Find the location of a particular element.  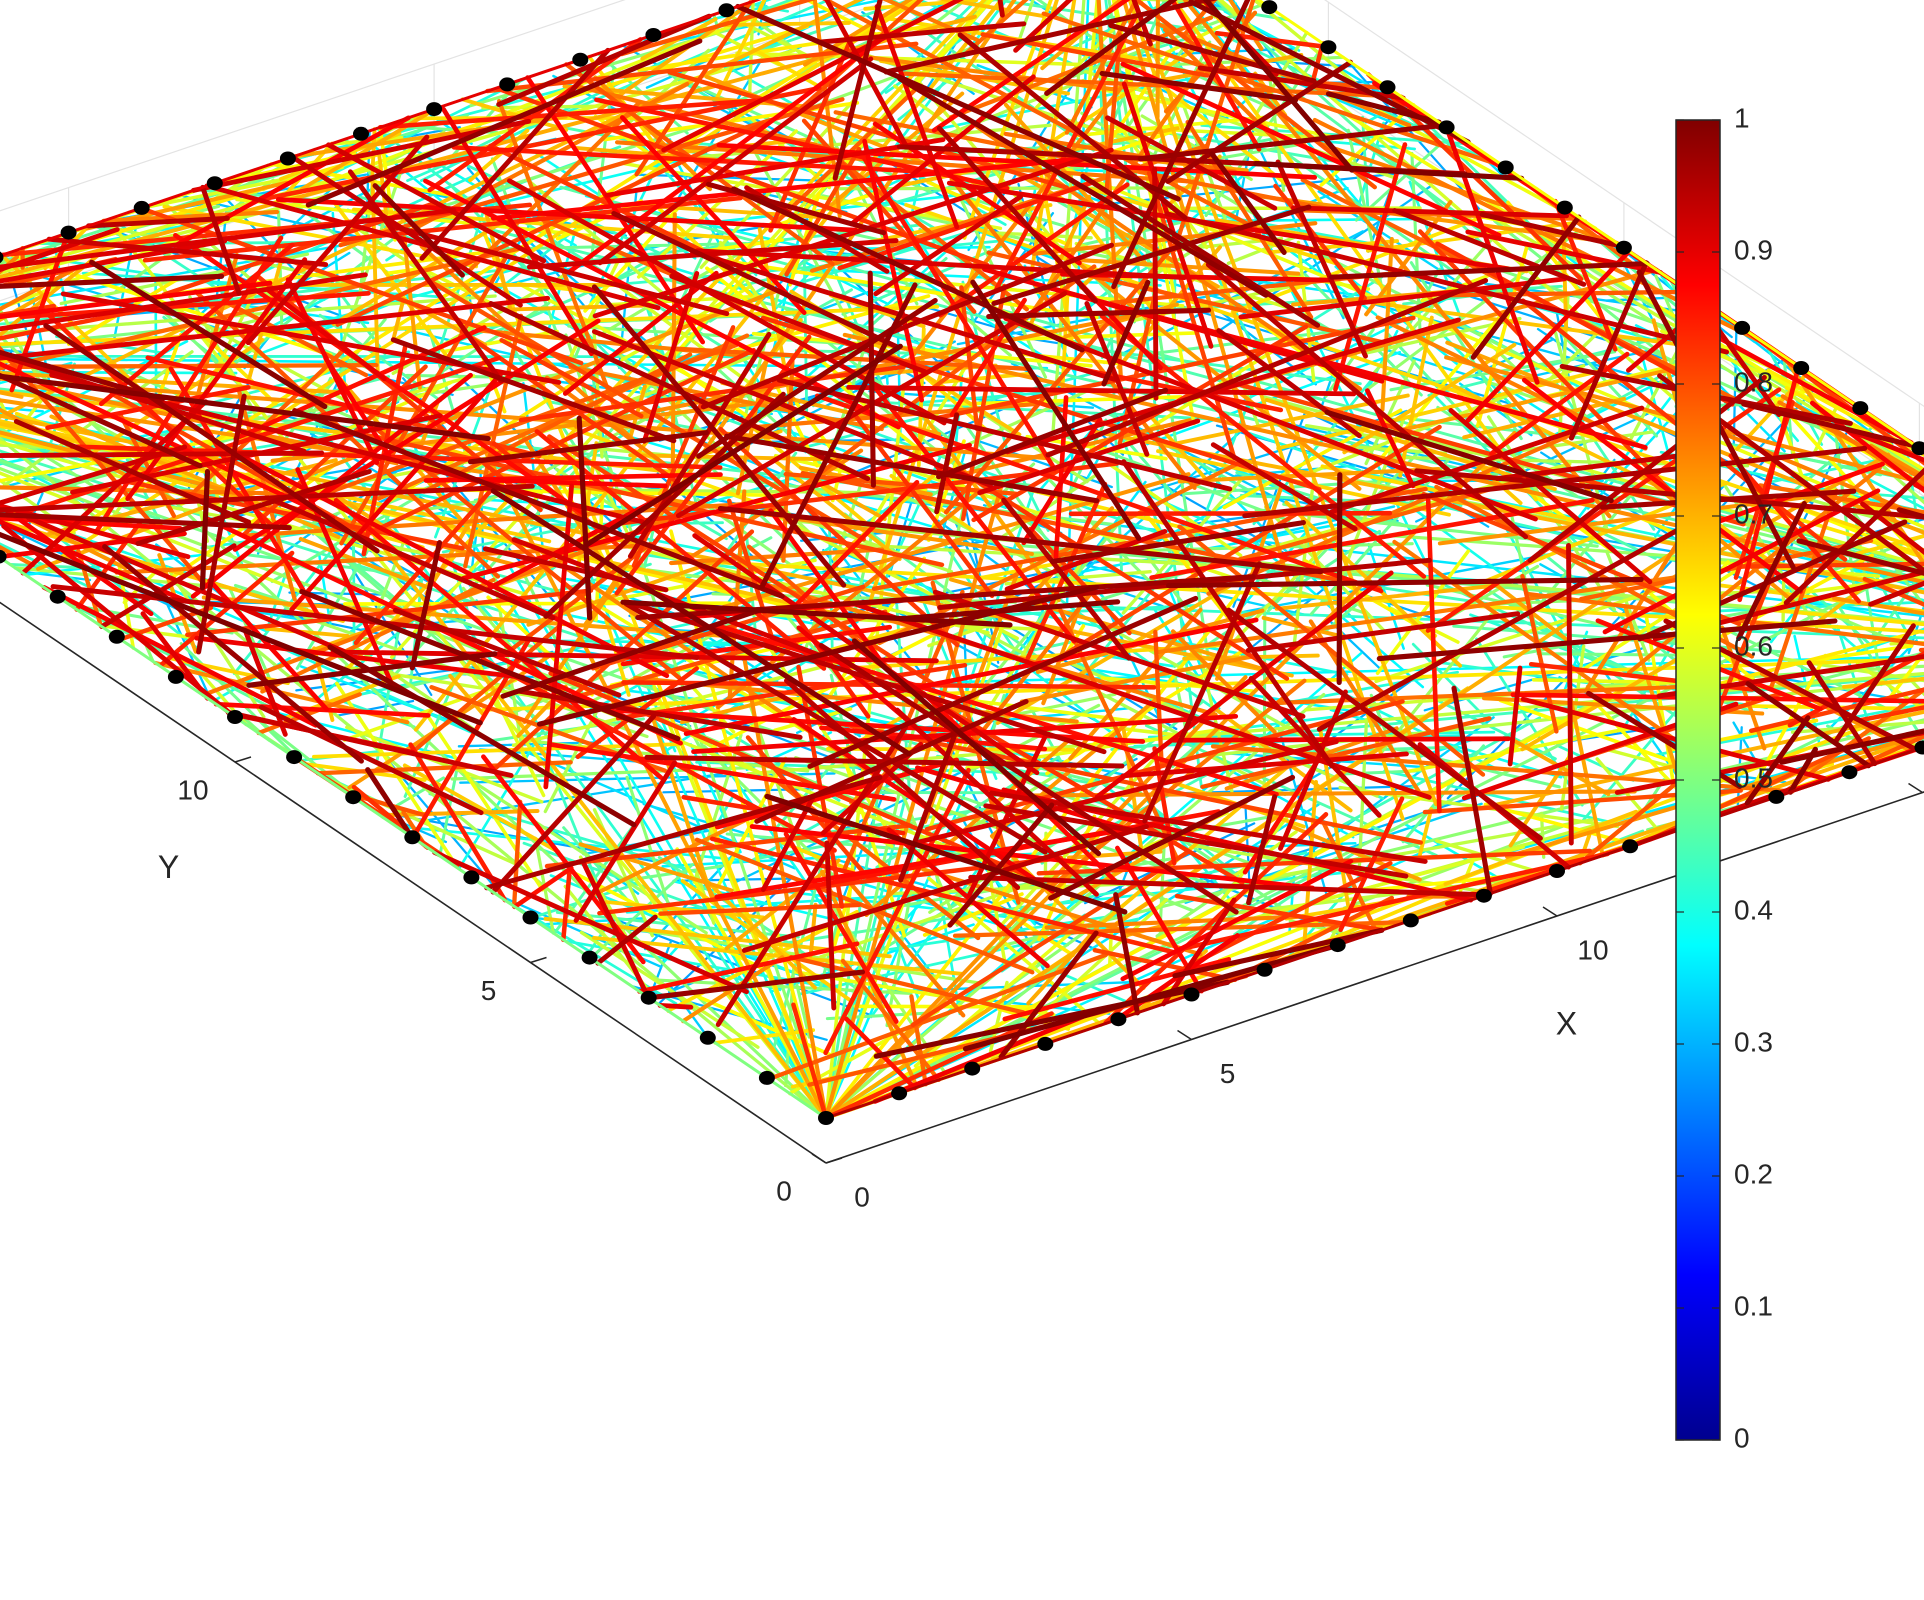

y-tick-label: 10 is located at coordinates (192, 789).